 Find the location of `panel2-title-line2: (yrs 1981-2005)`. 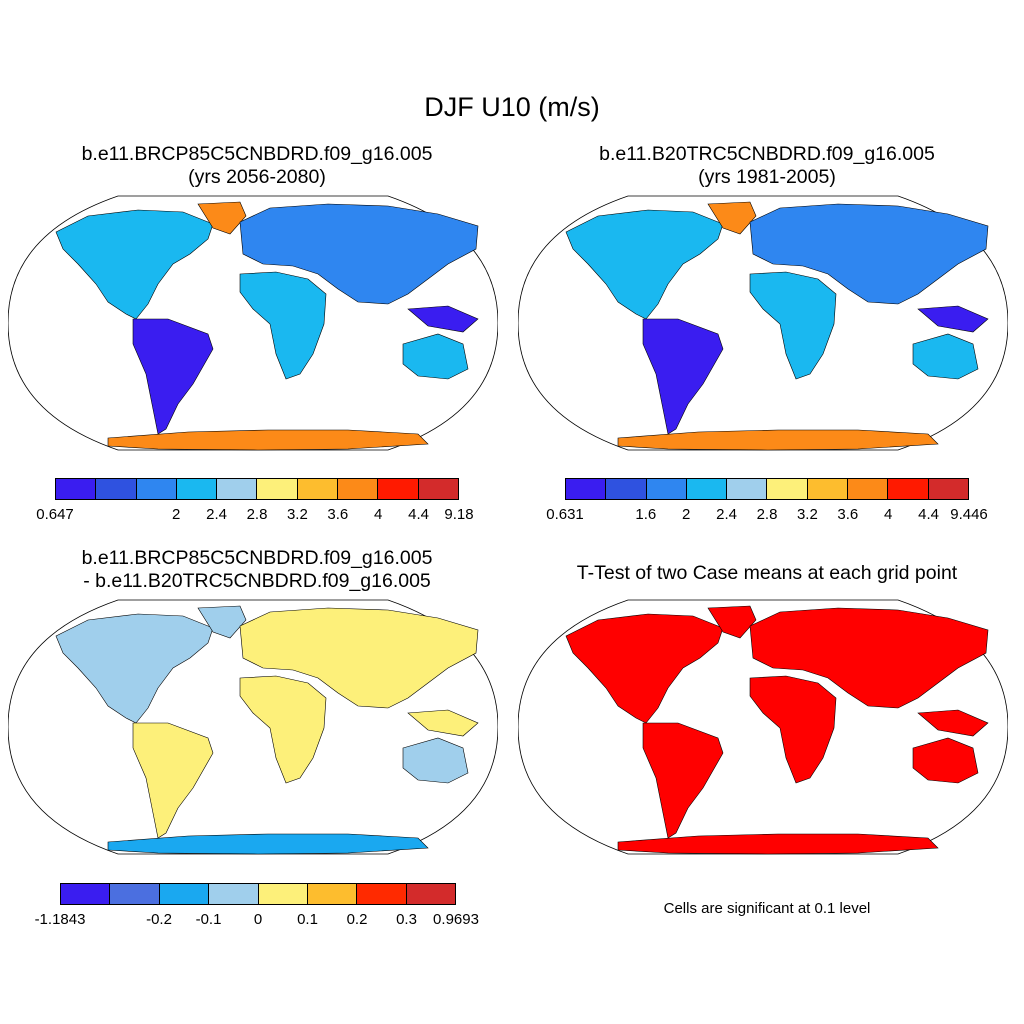

panel2-title-line2: (yrs 1981-2005) is located at coordinates (767, 177).